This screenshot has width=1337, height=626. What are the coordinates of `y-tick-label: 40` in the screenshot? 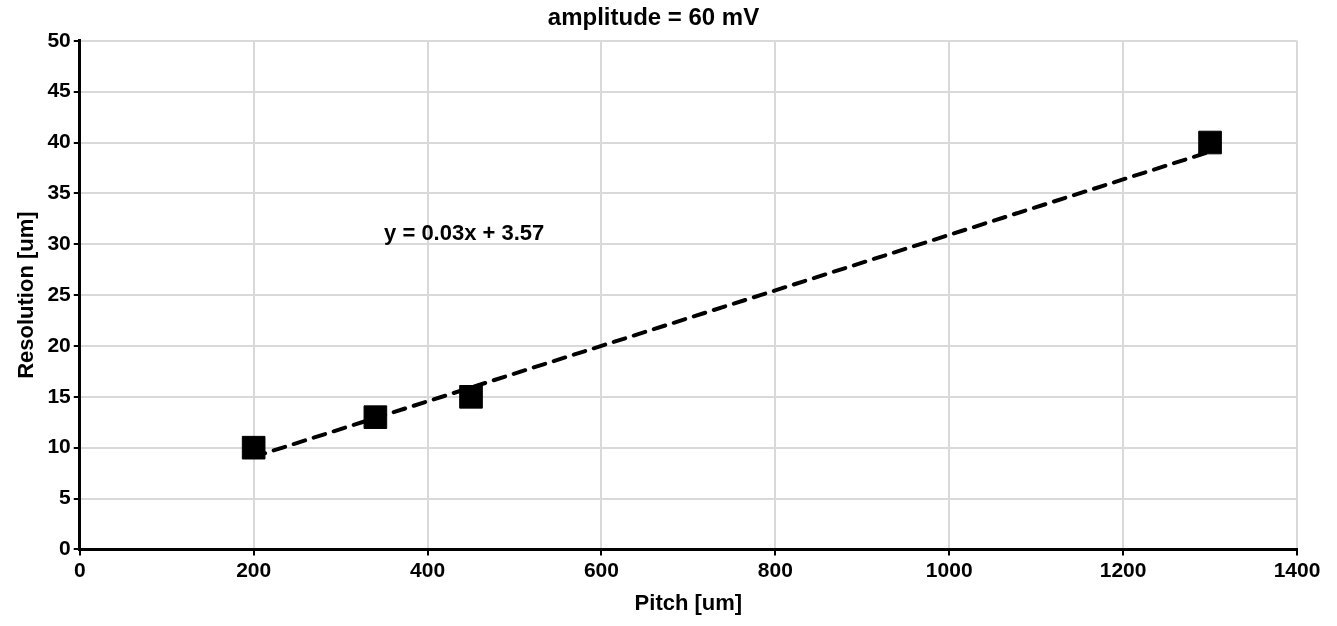 It's located at (59, 141).